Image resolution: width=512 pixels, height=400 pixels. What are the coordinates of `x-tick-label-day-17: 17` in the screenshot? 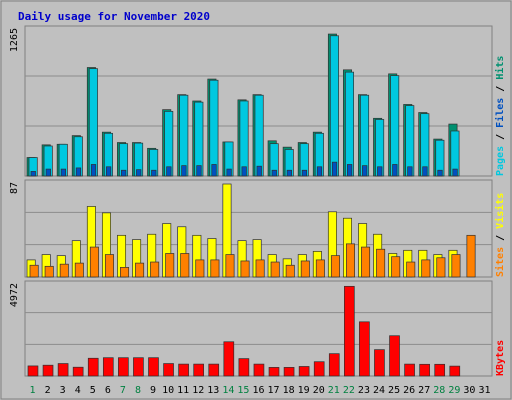 It's located at (274, 390).